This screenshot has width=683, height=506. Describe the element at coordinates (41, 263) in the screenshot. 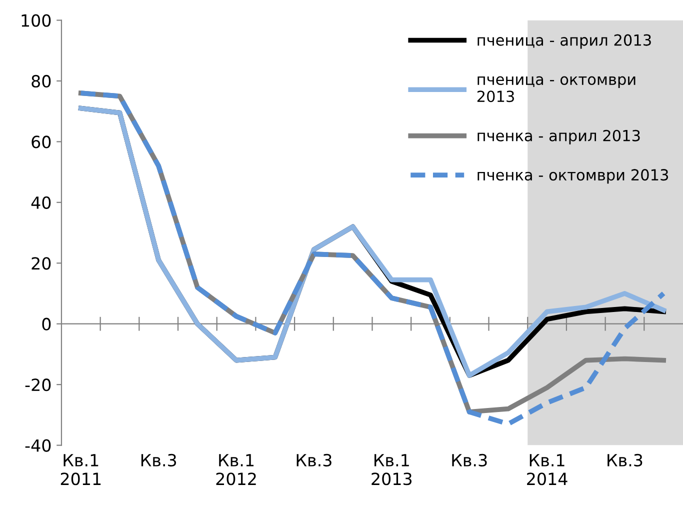

I see `y-tick-label: 20` at that location.